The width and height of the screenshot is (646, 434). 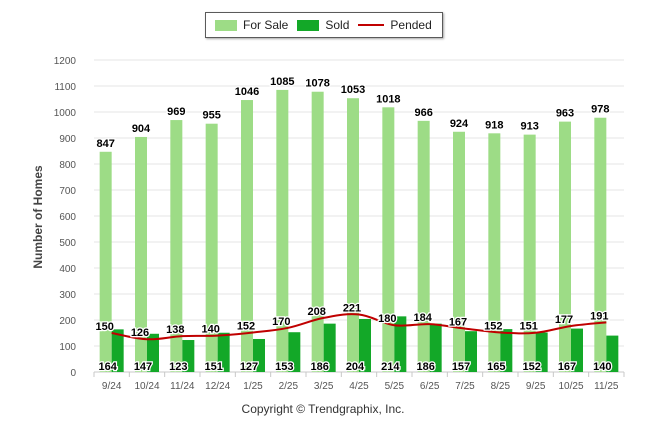 I want to click on data-label-sold: 165, so click(x=496, y=367).